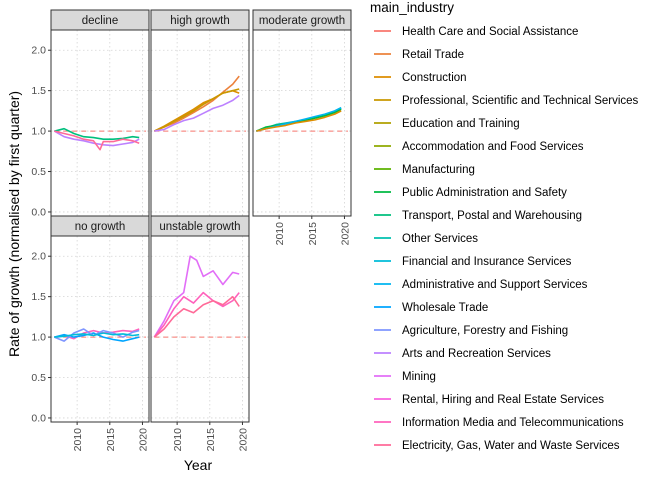 The width and height of the screenshot is (672, 480). I want to click on legend-label: Information Media and Telecommunications, so click(513, 423).